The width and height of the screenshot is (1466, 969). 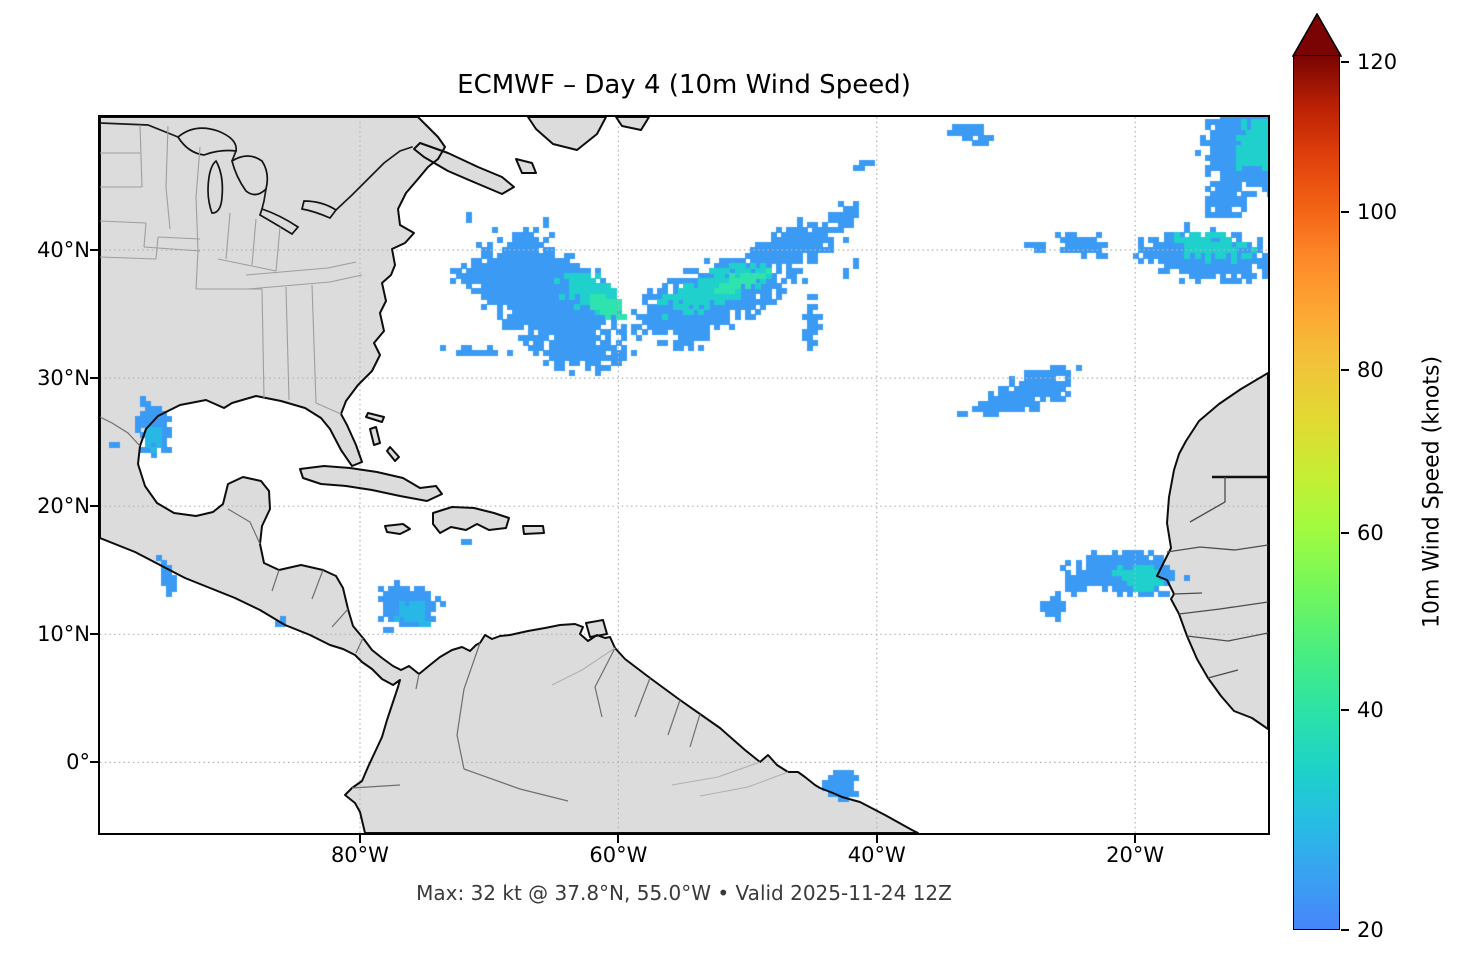 I want to click on colorbar-tick-label: 120, so click(x=1377, y=62).